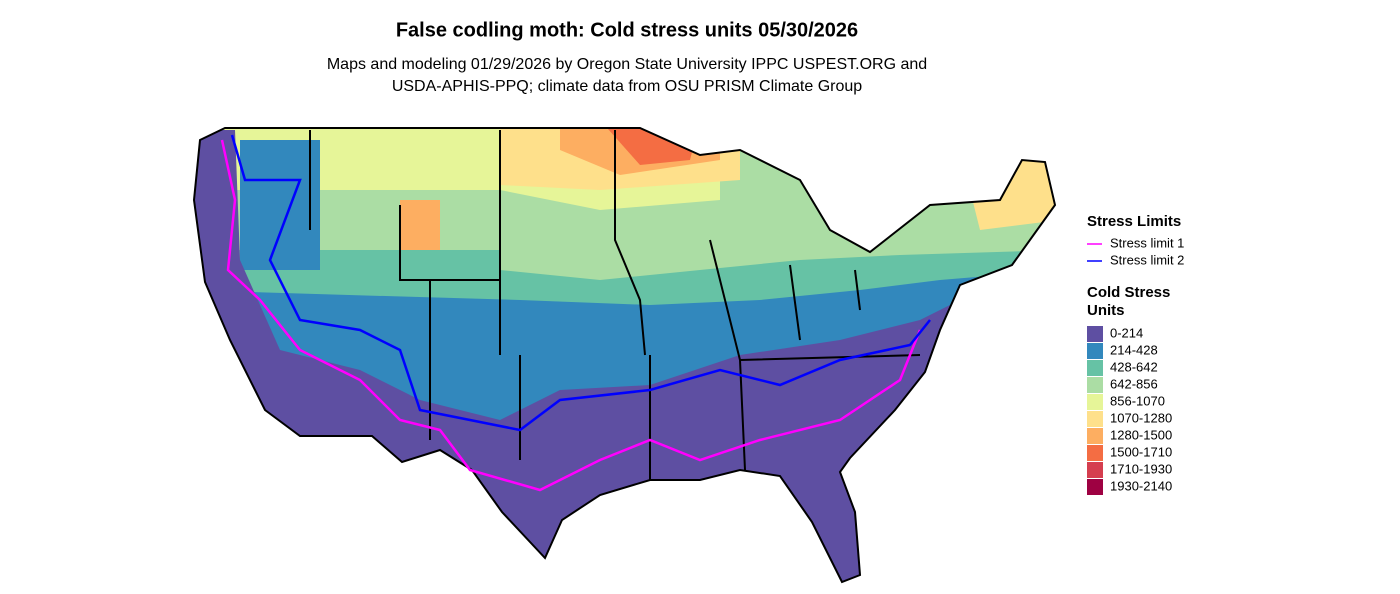 The height and width of the screenshot is (594, 1400). I want to click on legend-label: 1500-1710, so click(1141, 451).